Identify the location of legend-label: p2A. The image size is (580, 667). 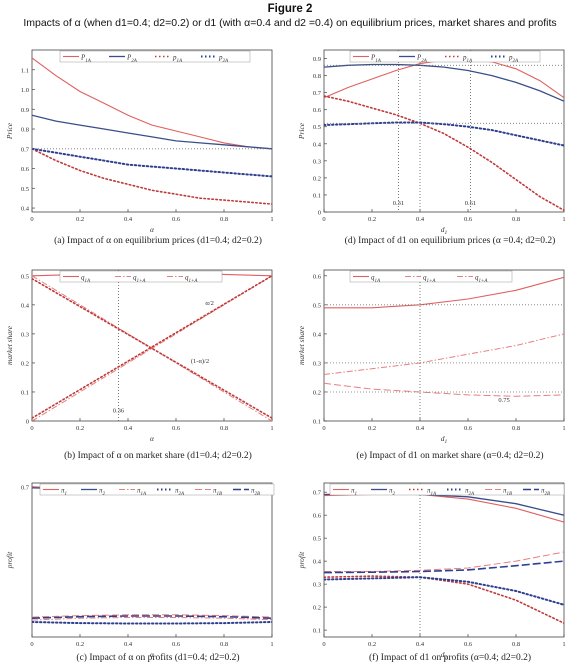
(513, 59).